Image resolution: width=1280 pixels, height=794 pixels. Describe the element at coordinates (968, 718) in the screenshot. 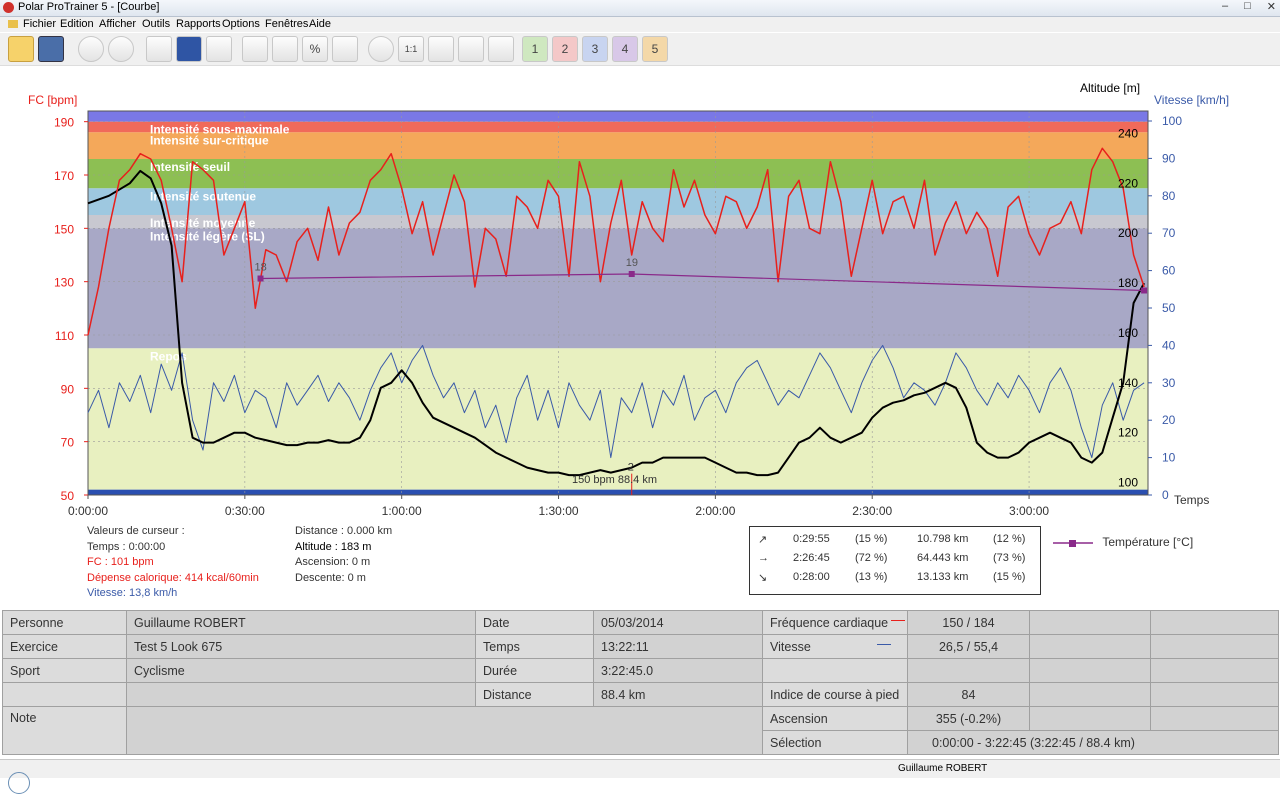

I see `value-ascension: 355 (-0.2%)` at that location.